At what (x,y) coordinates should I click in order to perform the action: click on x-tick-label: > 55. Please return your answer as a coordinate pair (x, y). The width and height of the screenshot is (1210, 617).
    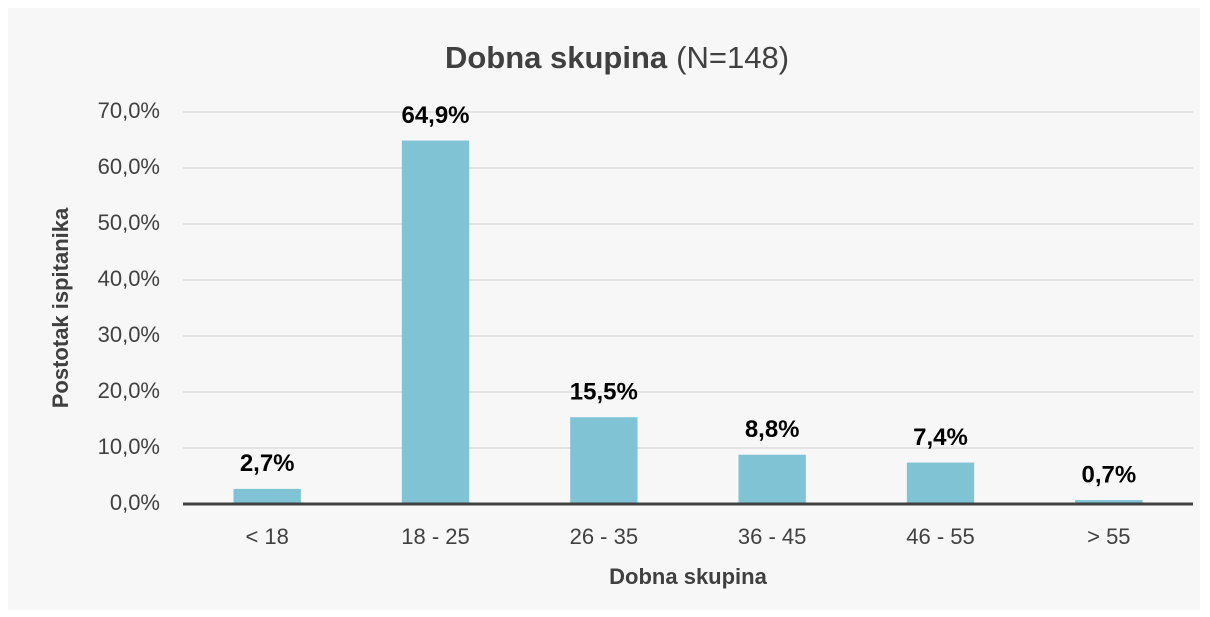
    Looking at the image, I should click on (1108, 536).